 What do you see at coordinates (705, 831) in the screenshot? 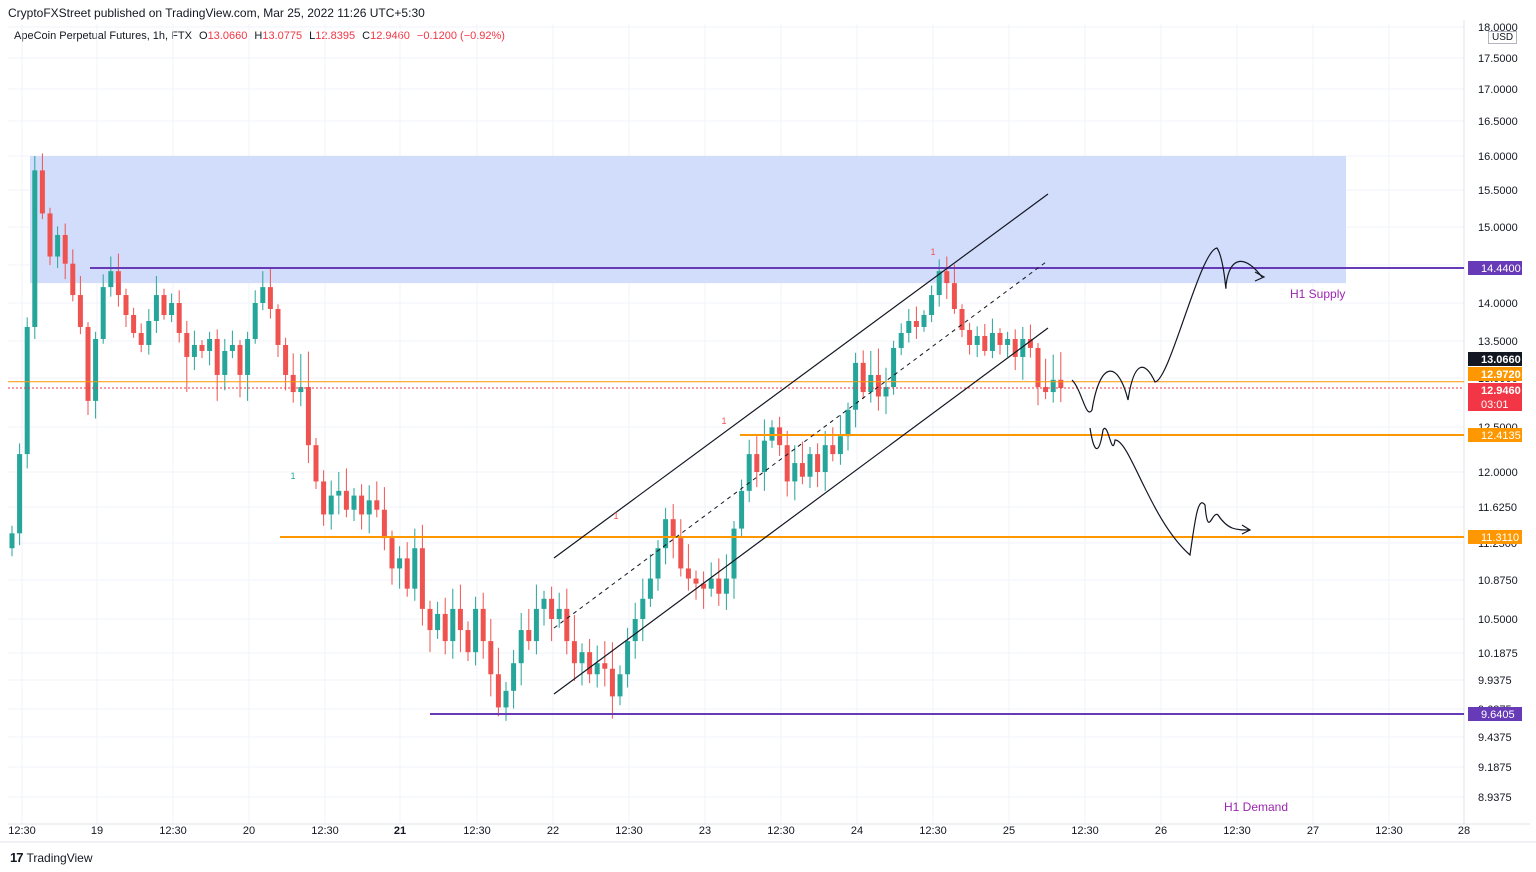
I see `x-tick-label: 23` at bounding box center [705, 831].